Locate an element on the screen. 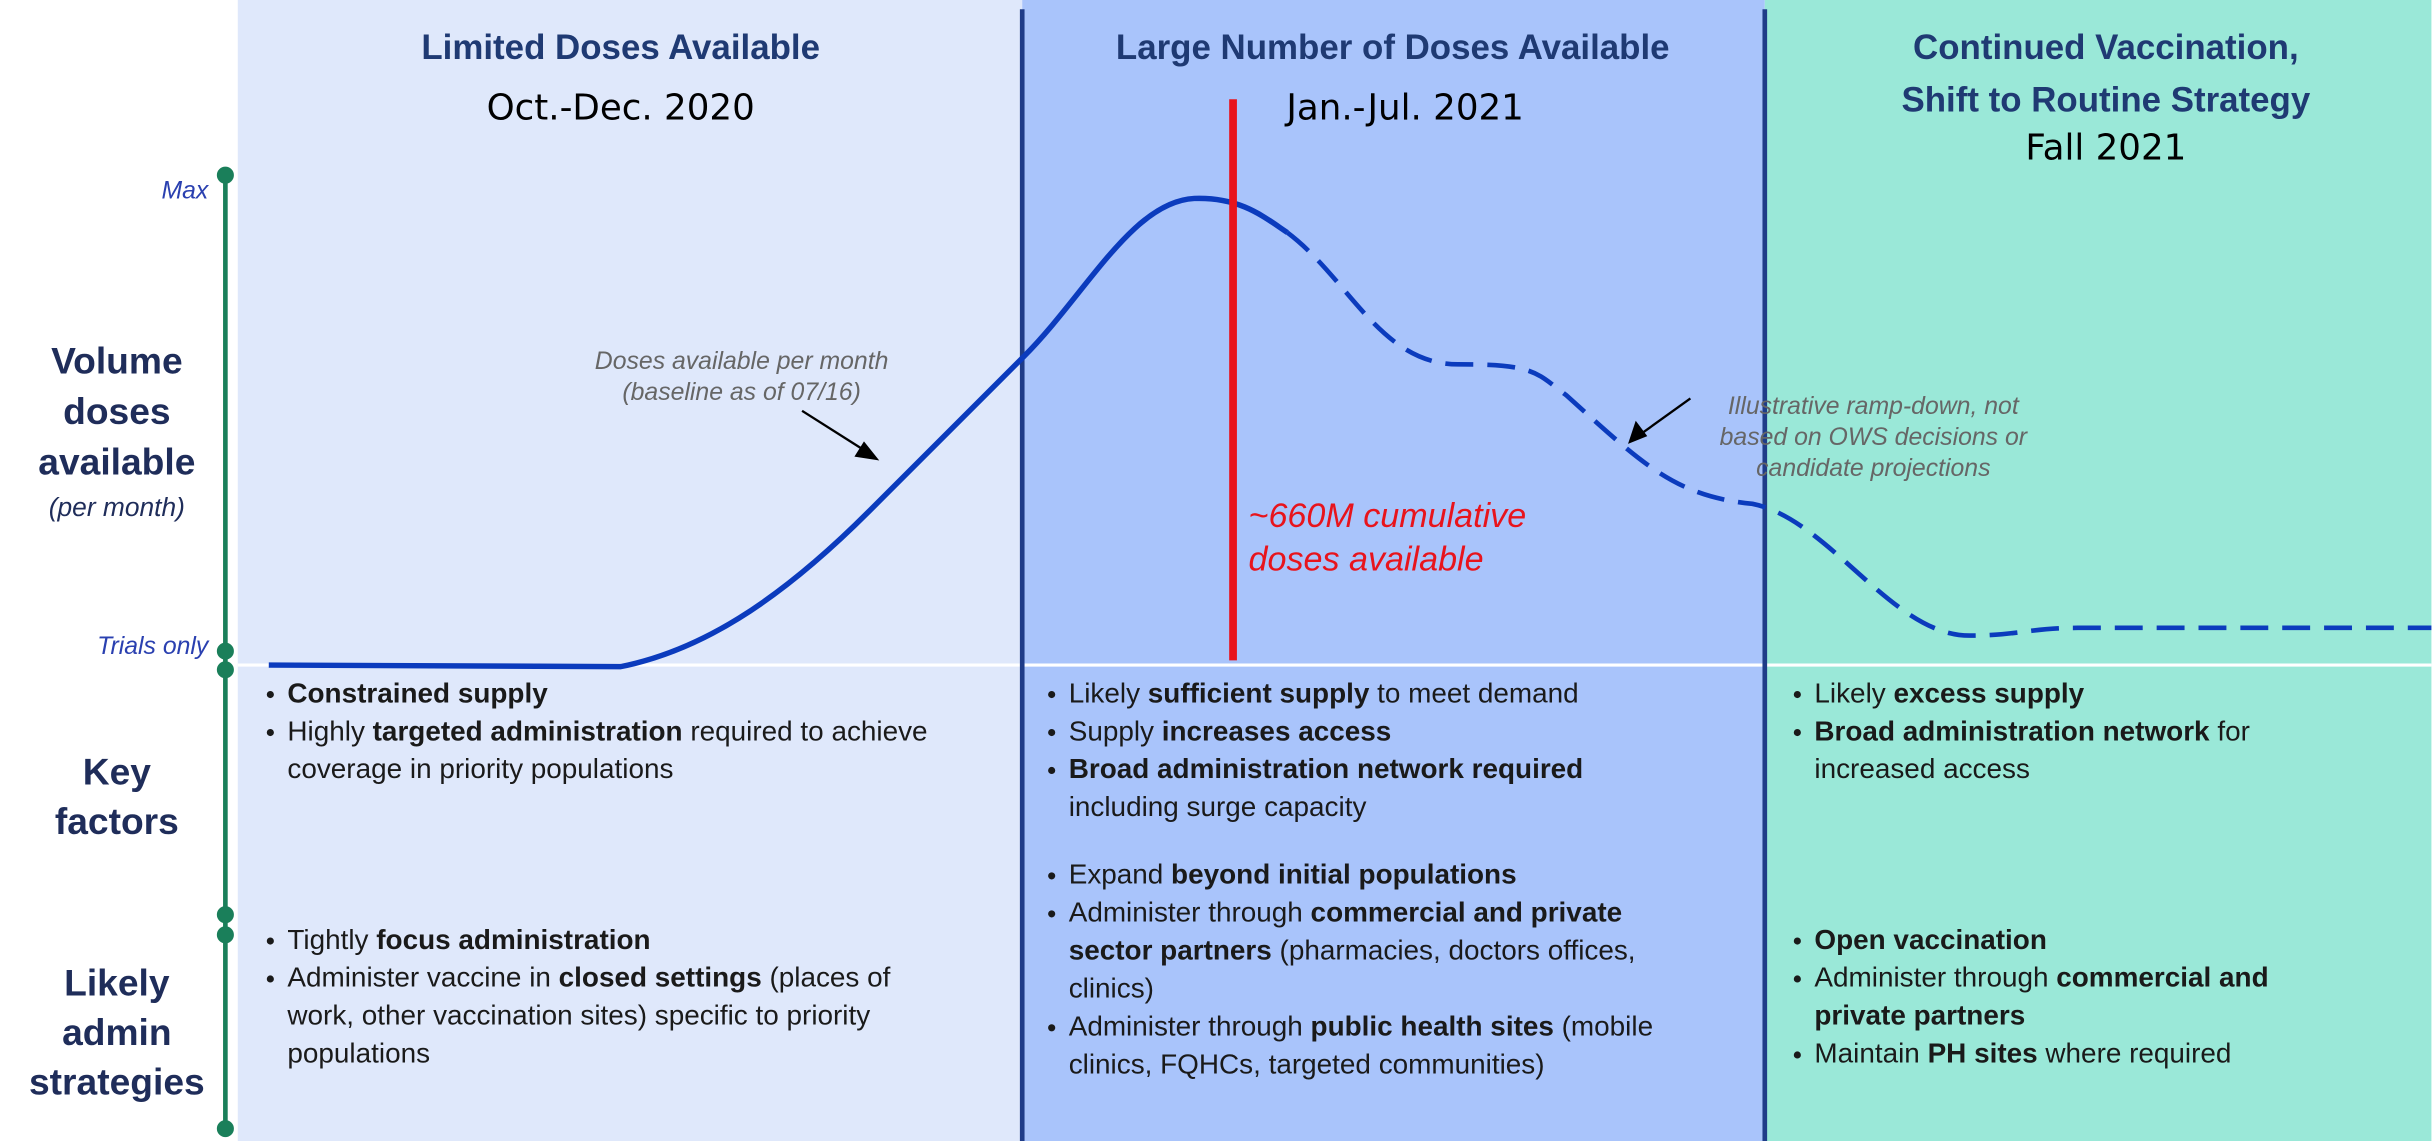 Image resolution: width=2432 pixels, height=1141 pixels. bullet-text: Constrained supply is located at coordinates (417, 692).